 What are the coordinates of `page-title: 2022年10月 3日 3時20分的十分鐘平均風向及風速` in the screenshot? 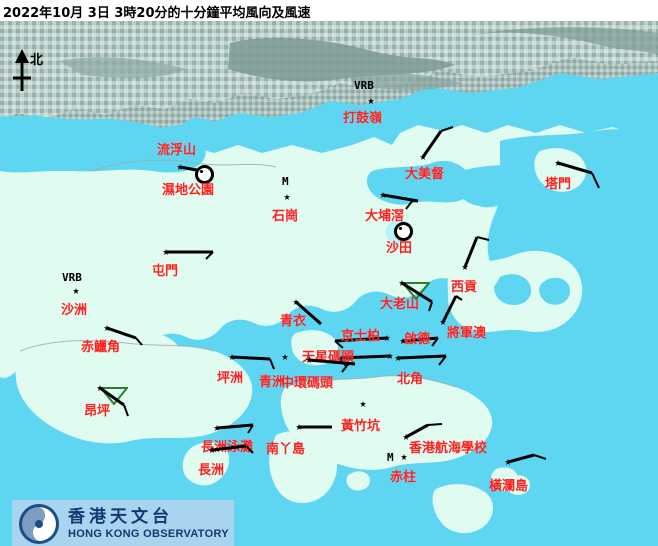 It's located at (157, 13).